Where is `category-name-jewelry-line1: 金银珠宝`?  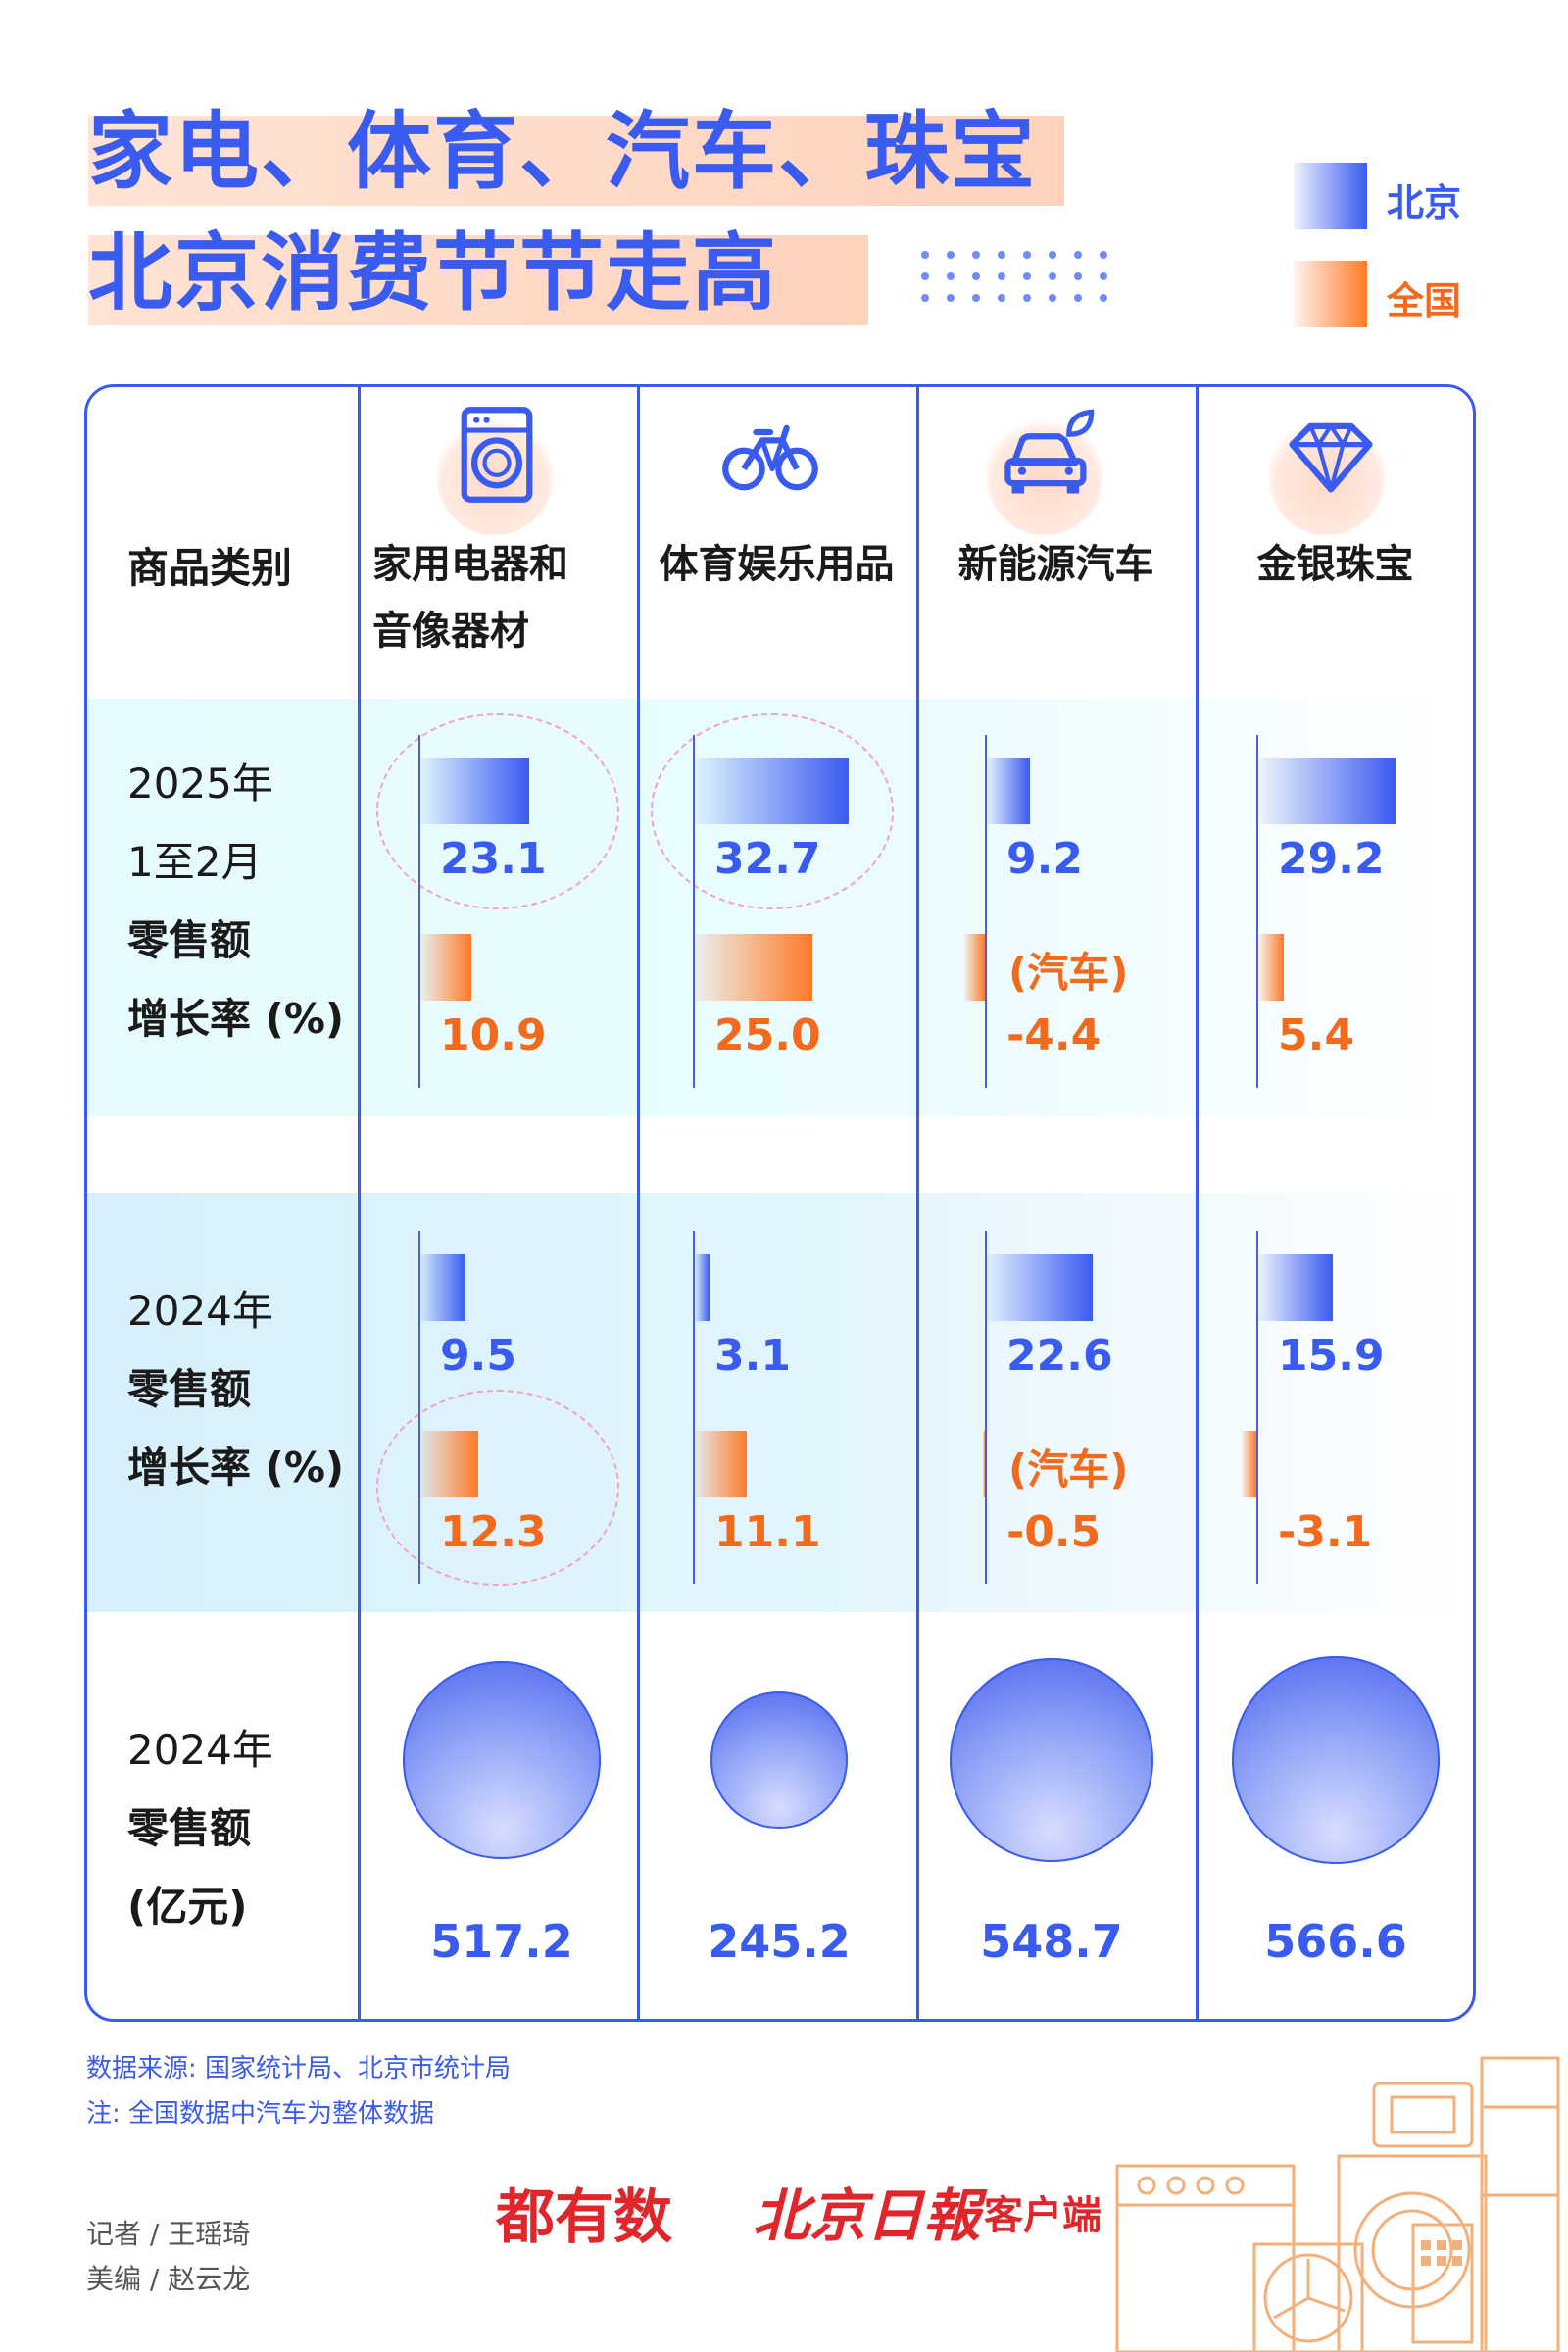 category-name-jewelry-line1: 金银珠宝 is located at coordinates (1335, 564).